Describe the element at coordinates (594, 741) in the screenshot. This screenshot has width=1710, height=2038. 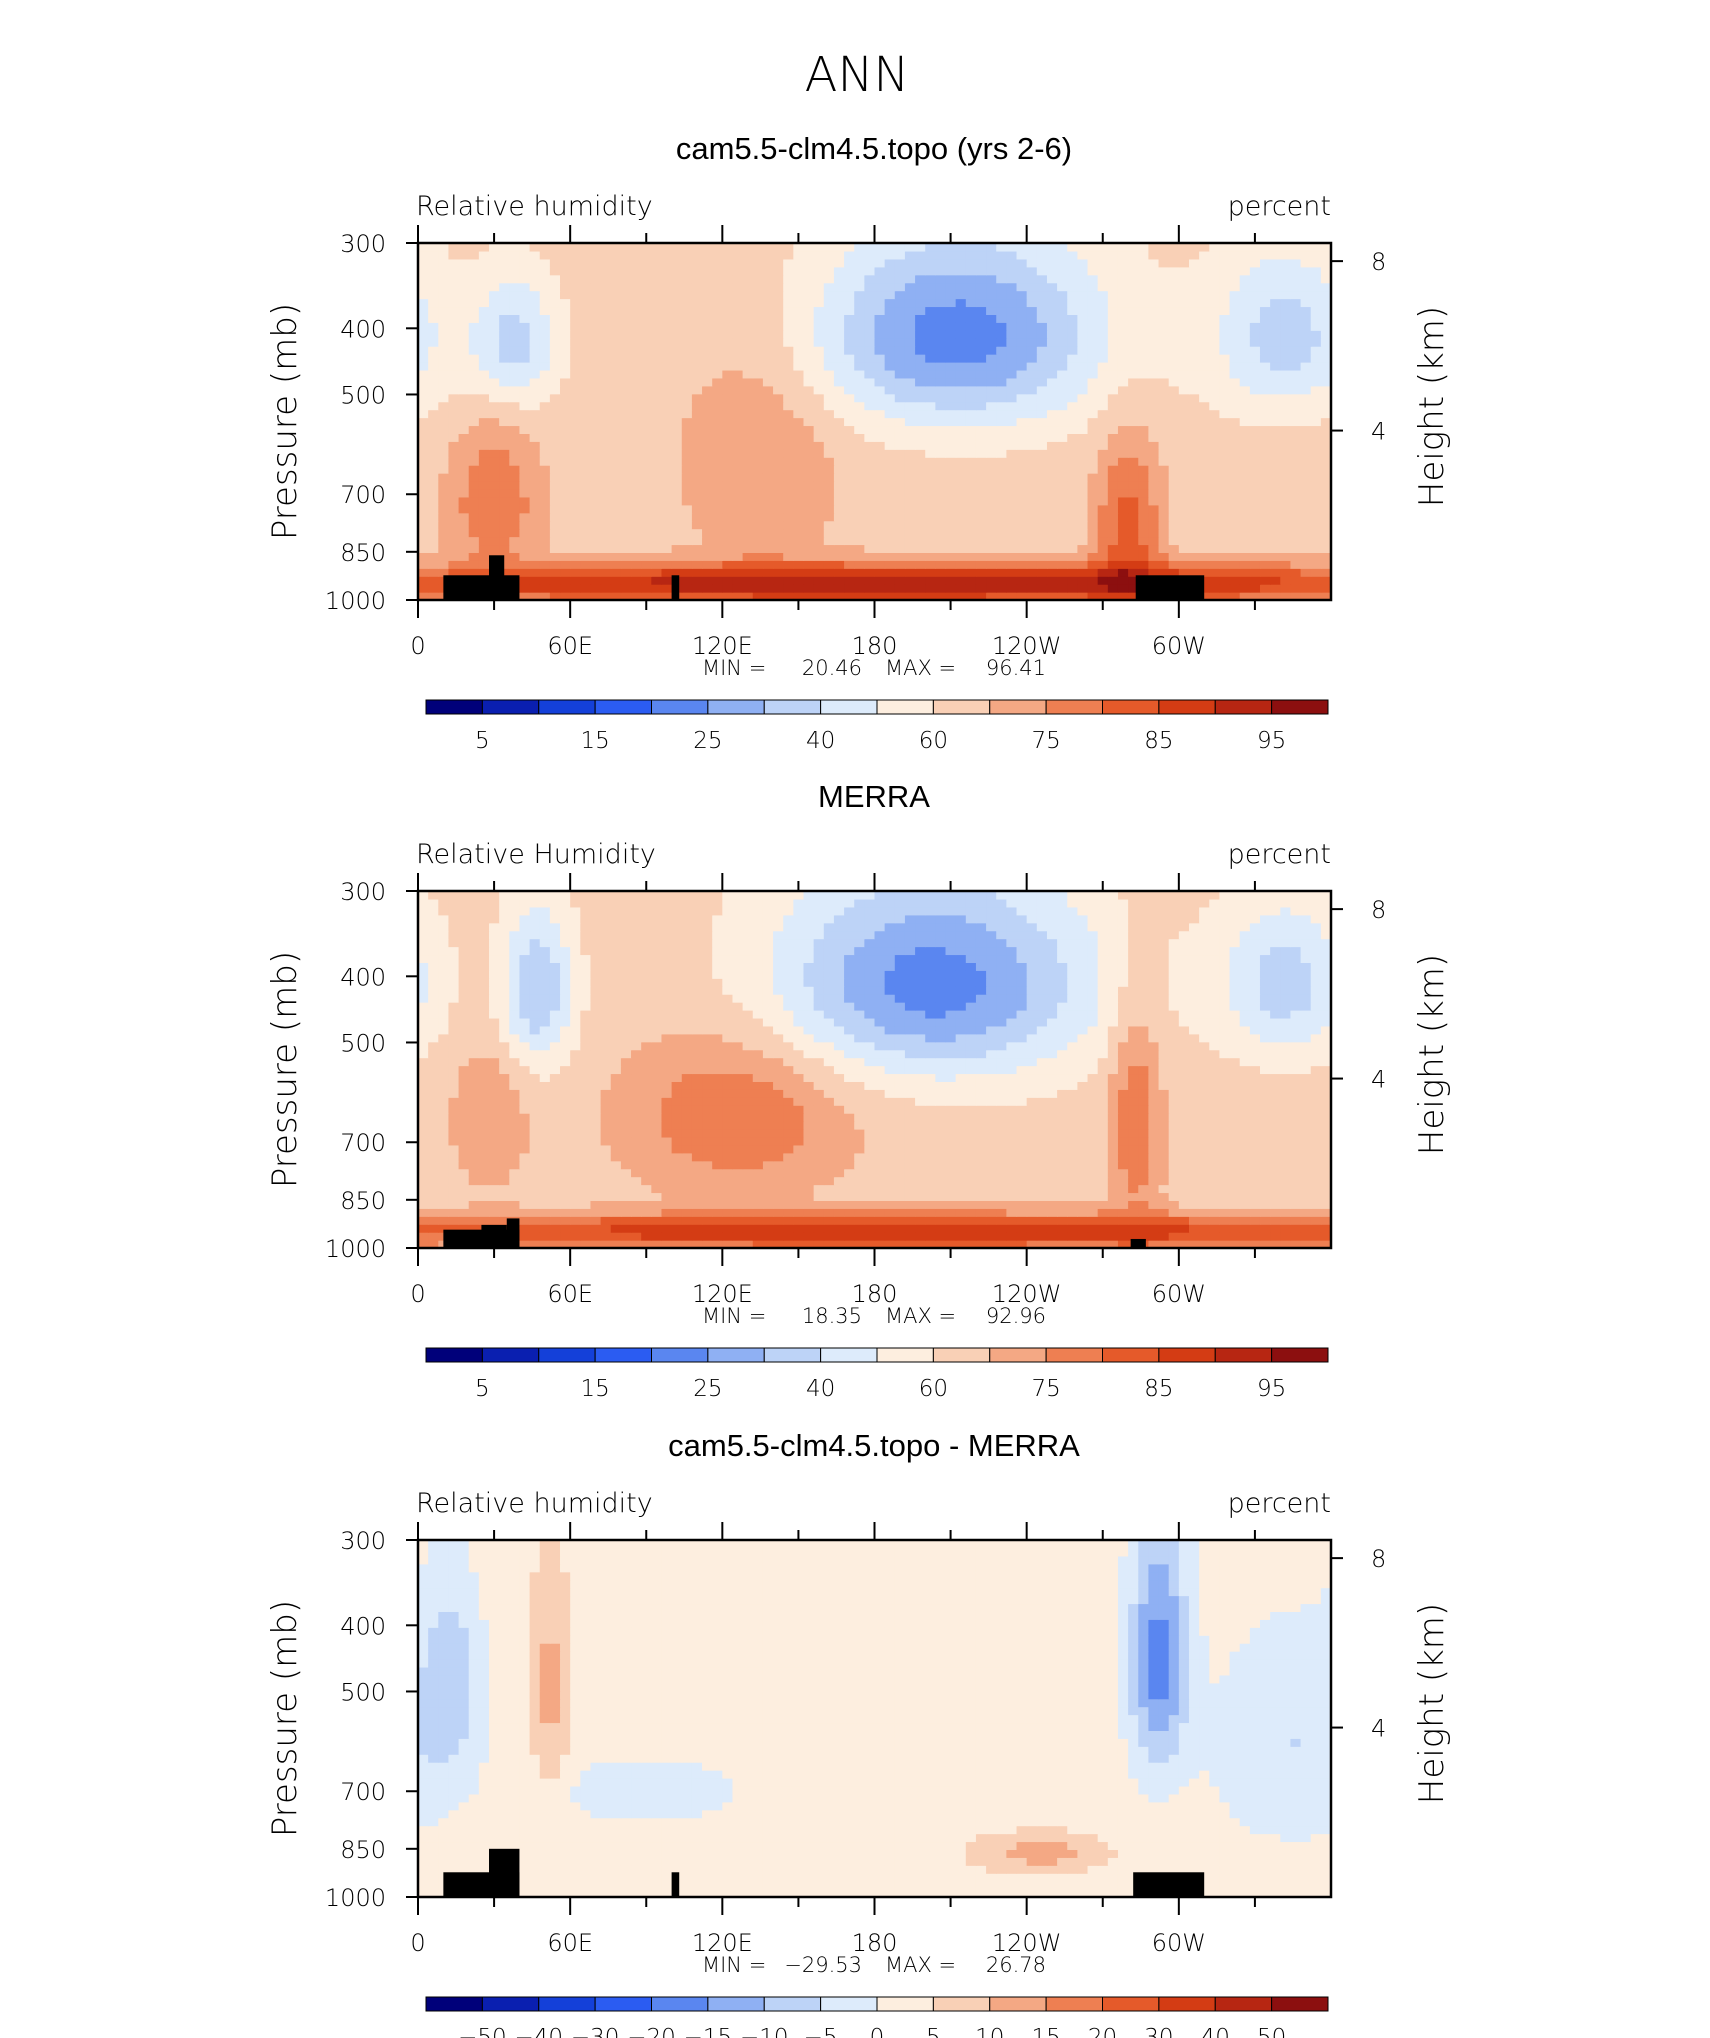
I see `colorbar-label: 15` at that location.